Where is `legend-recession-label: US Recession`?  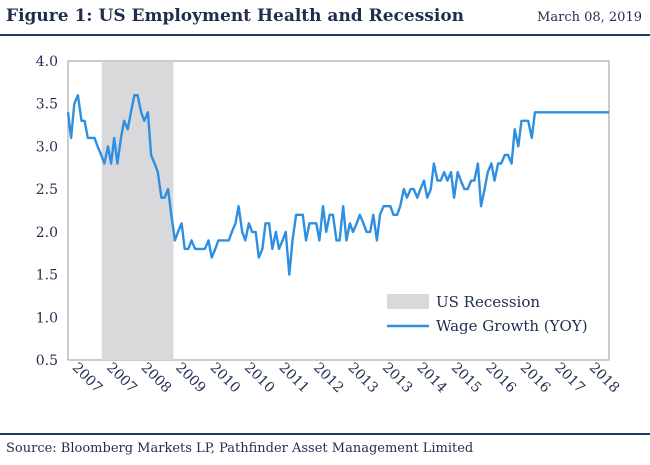 legend-recession-label: US Recession is located at coordinates (488, 302).